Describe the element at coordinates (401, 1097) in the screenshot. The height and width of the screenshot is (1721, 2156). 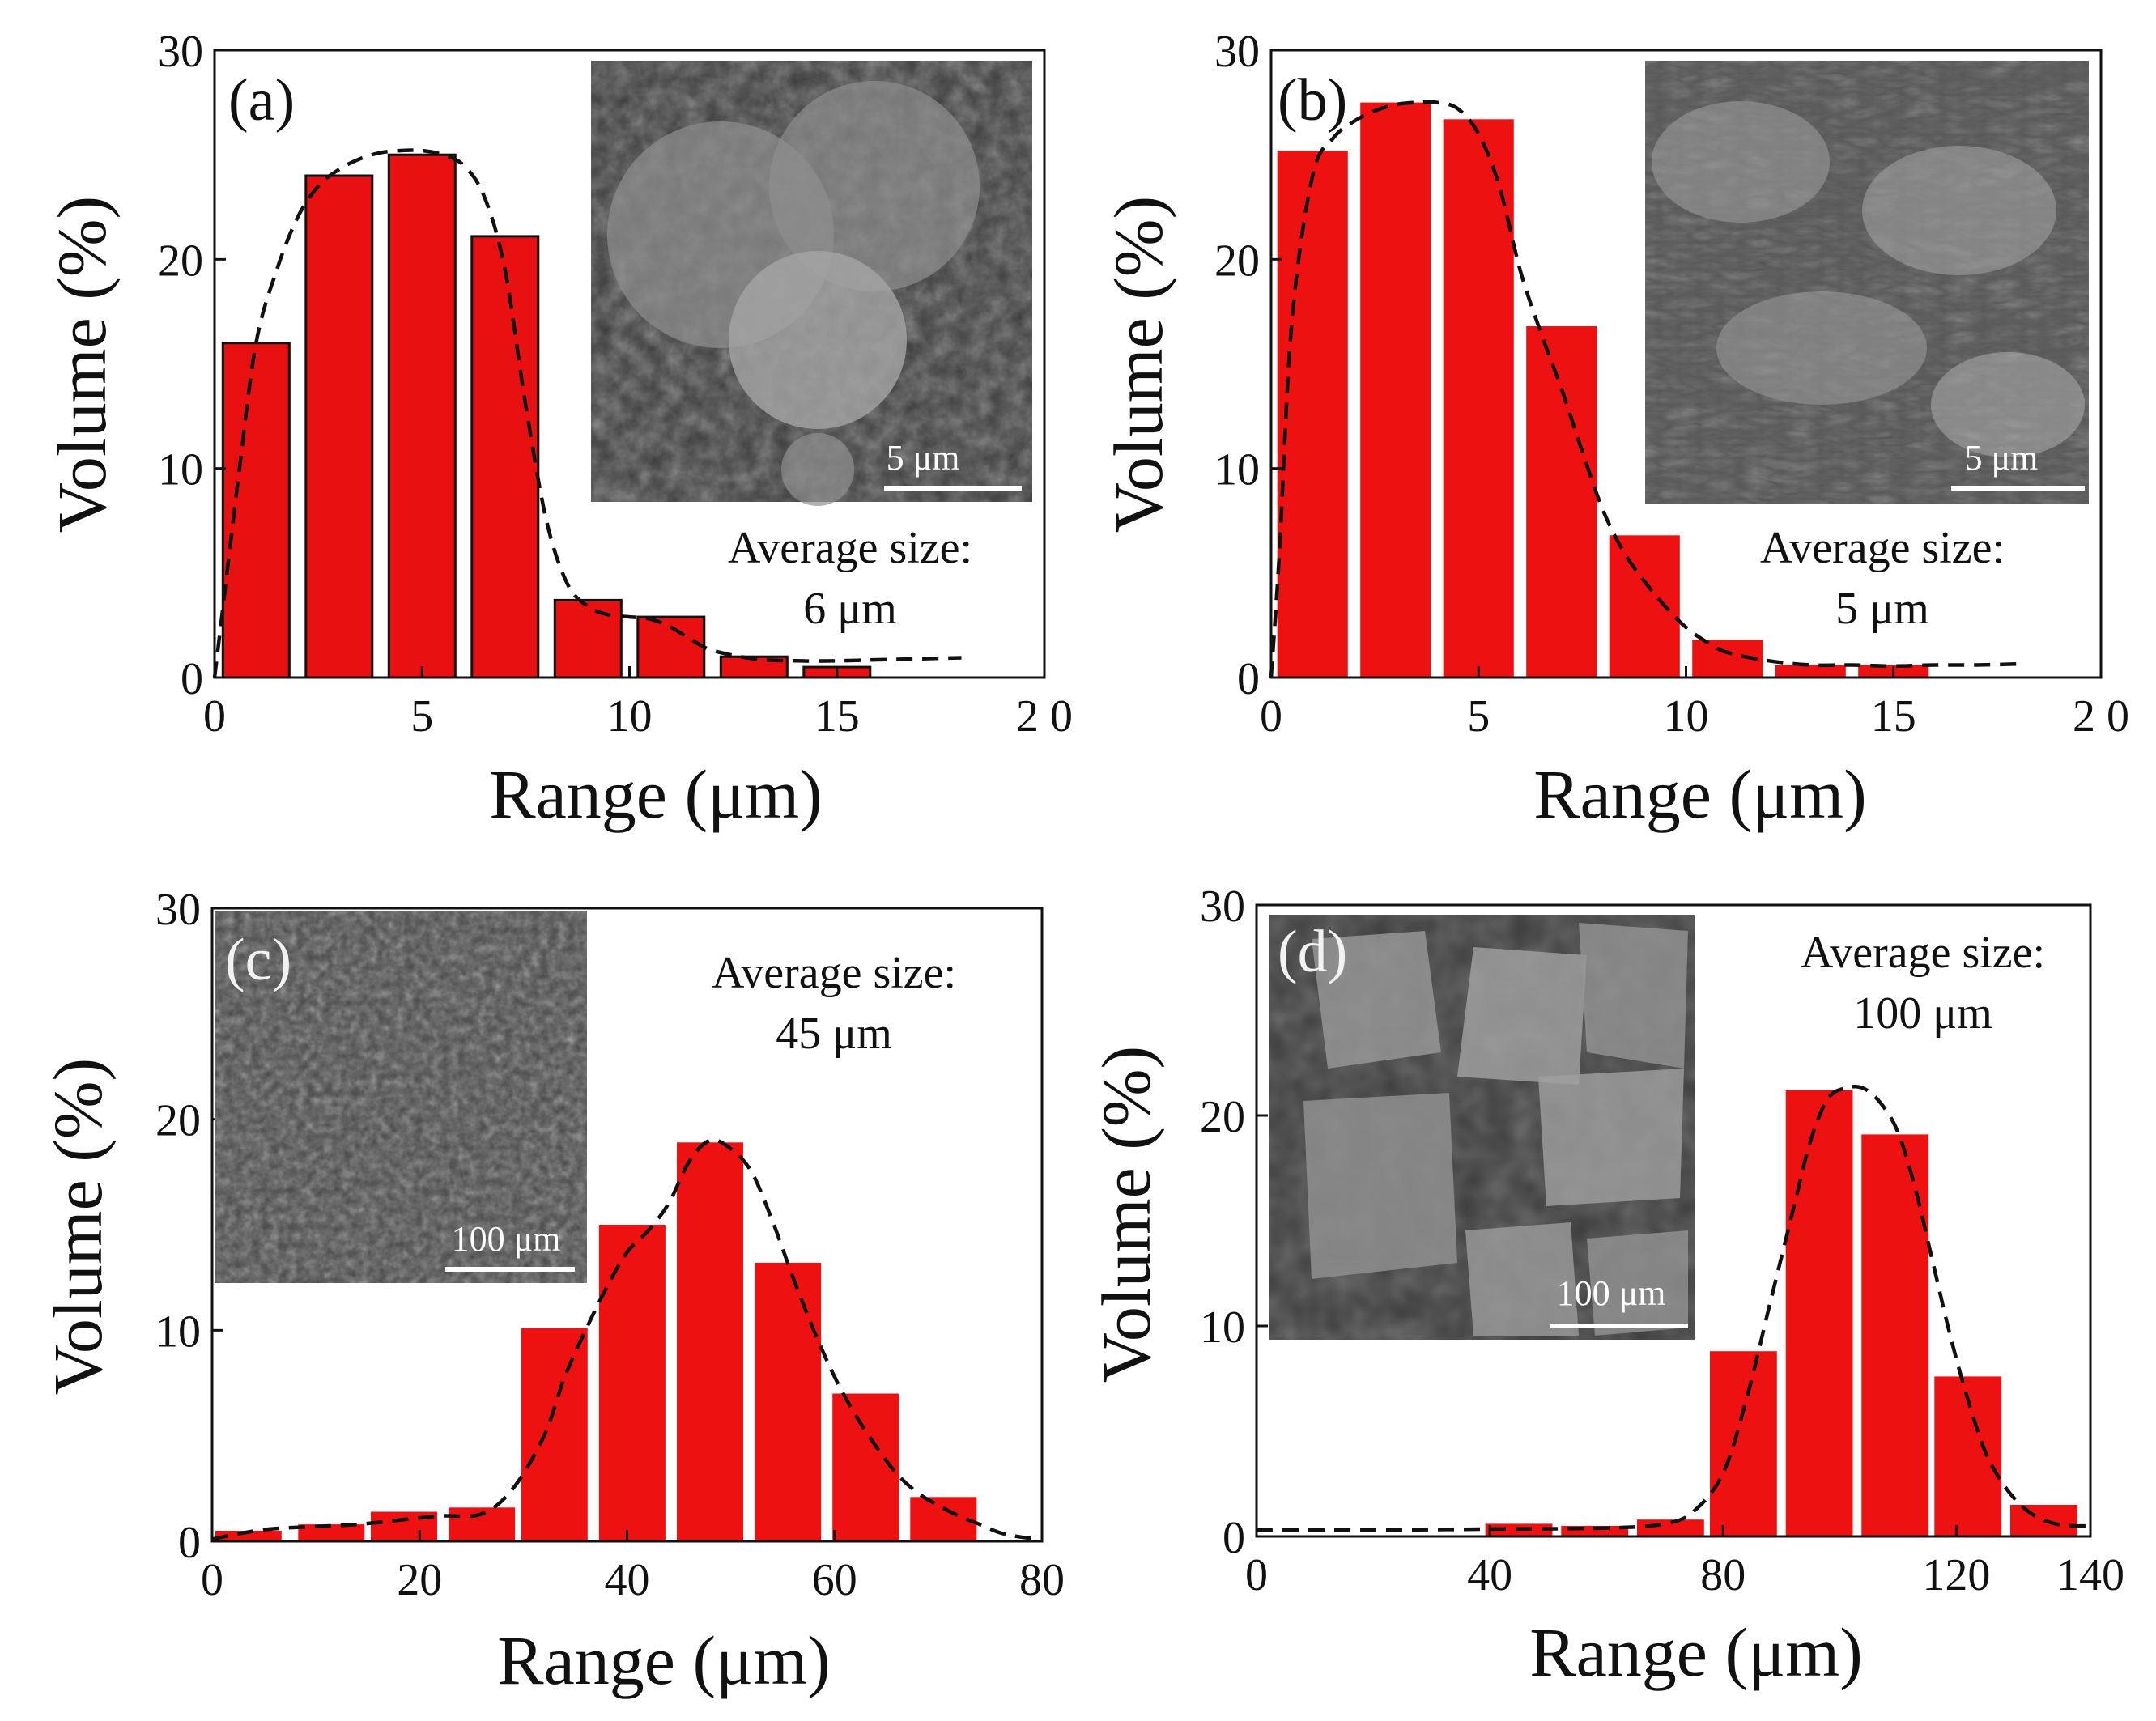
I see `panel-c-sem-inset: 100 μm` at that location.